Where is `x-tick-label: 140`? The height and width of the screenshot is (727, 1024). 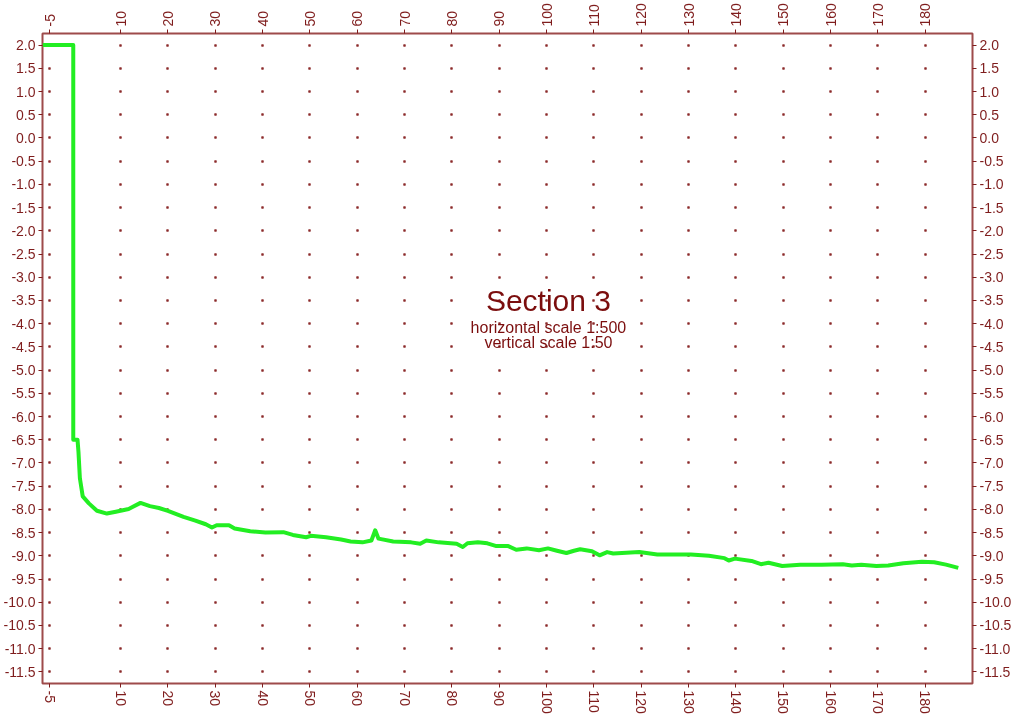
x-tick-label: 140 is located at coordinates (735, 14).